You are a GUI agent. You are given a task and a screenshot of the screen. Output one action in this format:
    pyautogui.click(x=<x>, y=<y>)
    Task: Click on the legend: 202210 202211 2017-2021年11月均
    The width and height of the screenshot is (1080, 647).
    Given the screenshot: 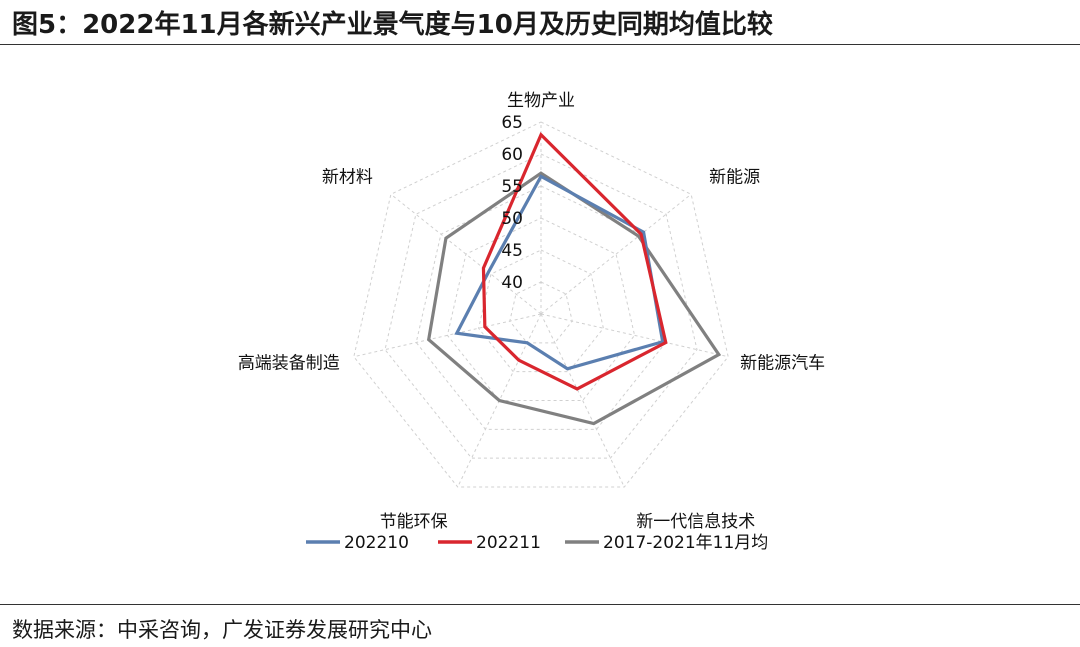 What is the action you would take?
    pyautogui.click(x=537, y=543)
    